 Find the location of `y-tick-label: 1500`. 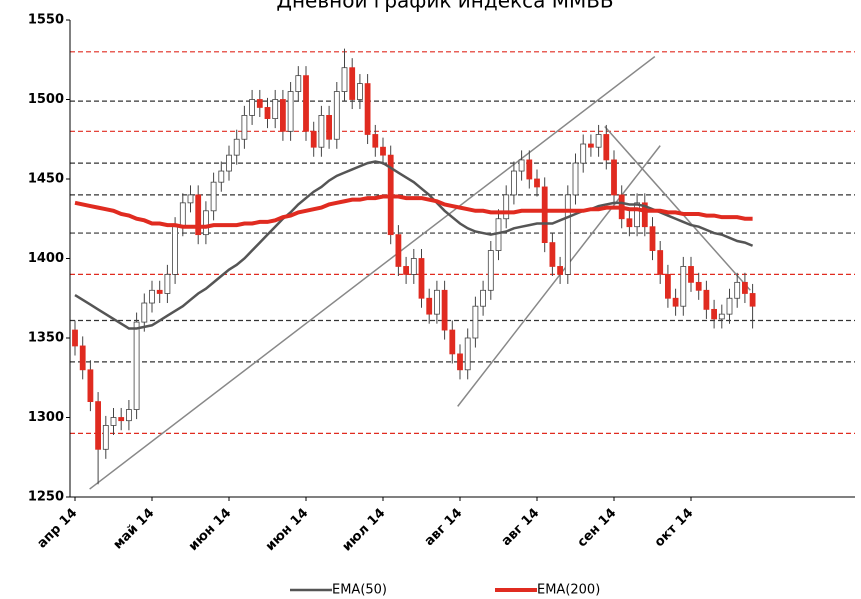

y-tick-label: 1500 is located at coordinates (46, 99).